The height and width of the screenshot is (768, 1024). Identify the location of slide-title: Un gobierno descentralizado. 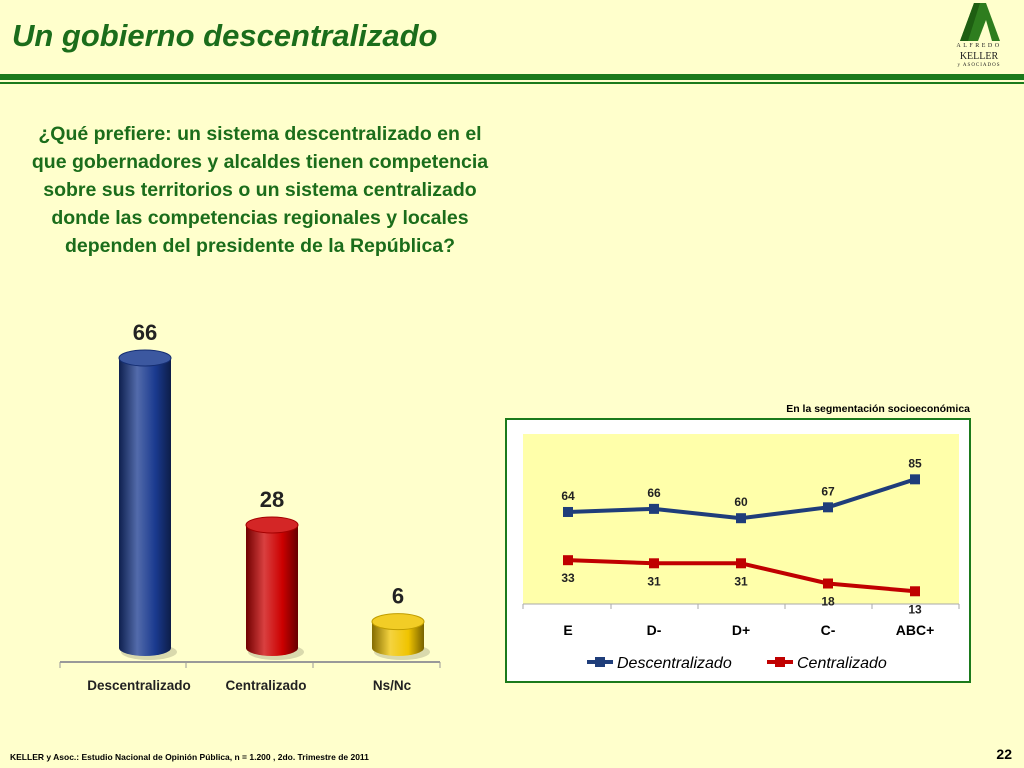
(225, 35).